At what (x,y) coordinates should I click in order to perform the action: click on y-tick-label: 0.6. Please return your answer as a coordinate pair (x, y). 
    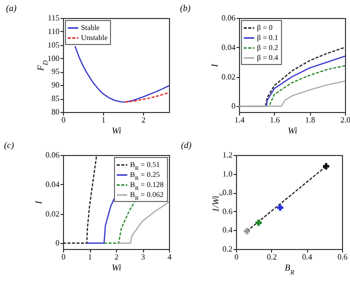
    Looking at the image, I should click on (227, 211).